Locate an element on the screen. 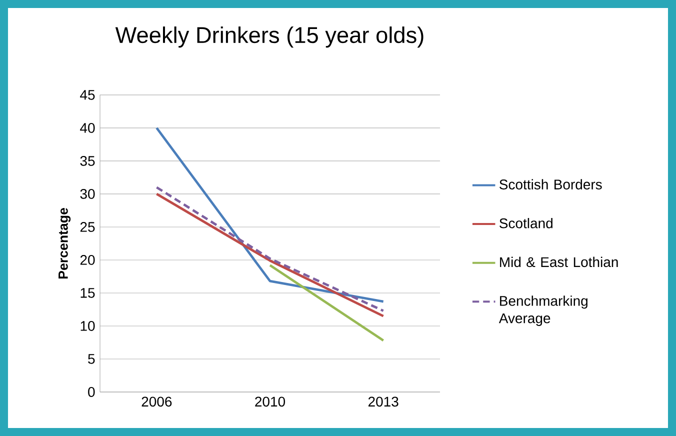 Image resolution: width=676 pixels, height=436 pixels. y-tick-label: 0 is located at coordinates (91, 392).